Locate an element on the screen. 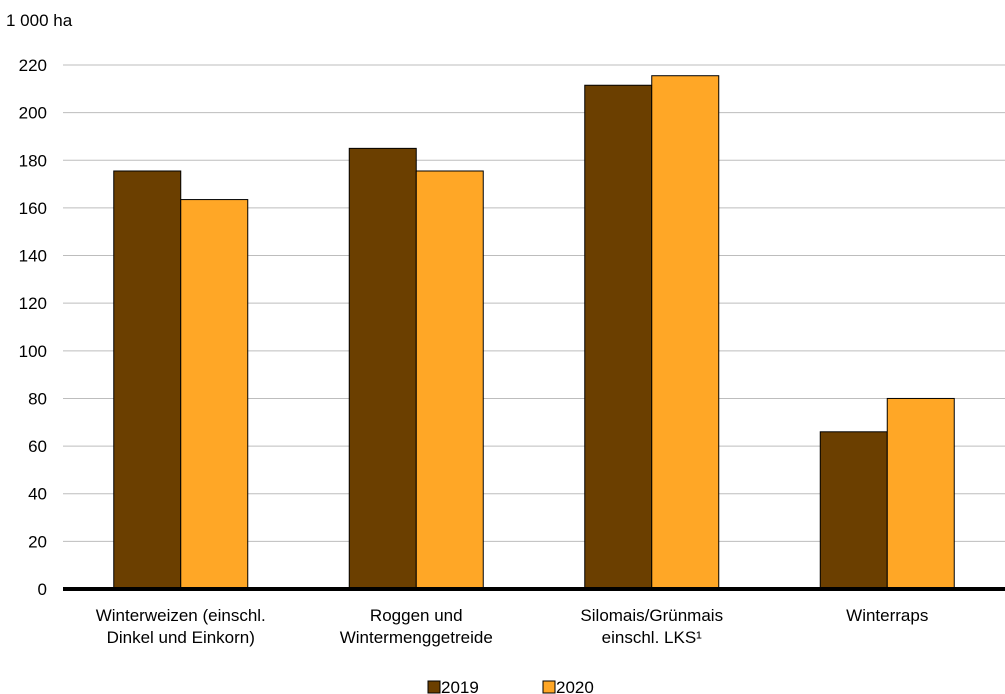 Image resolution: width=1005 pixels, height=694 pixels. x-category-label: Dinkel und Einkorn) is located at coordinates (181, 637).